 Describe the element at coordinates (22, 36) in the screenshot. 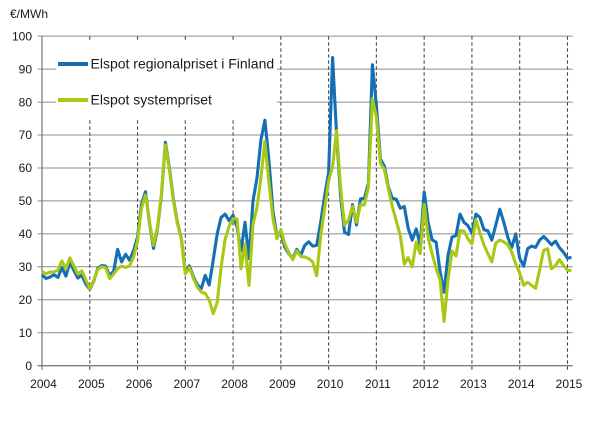

I see `svg-text: 100` at that location.